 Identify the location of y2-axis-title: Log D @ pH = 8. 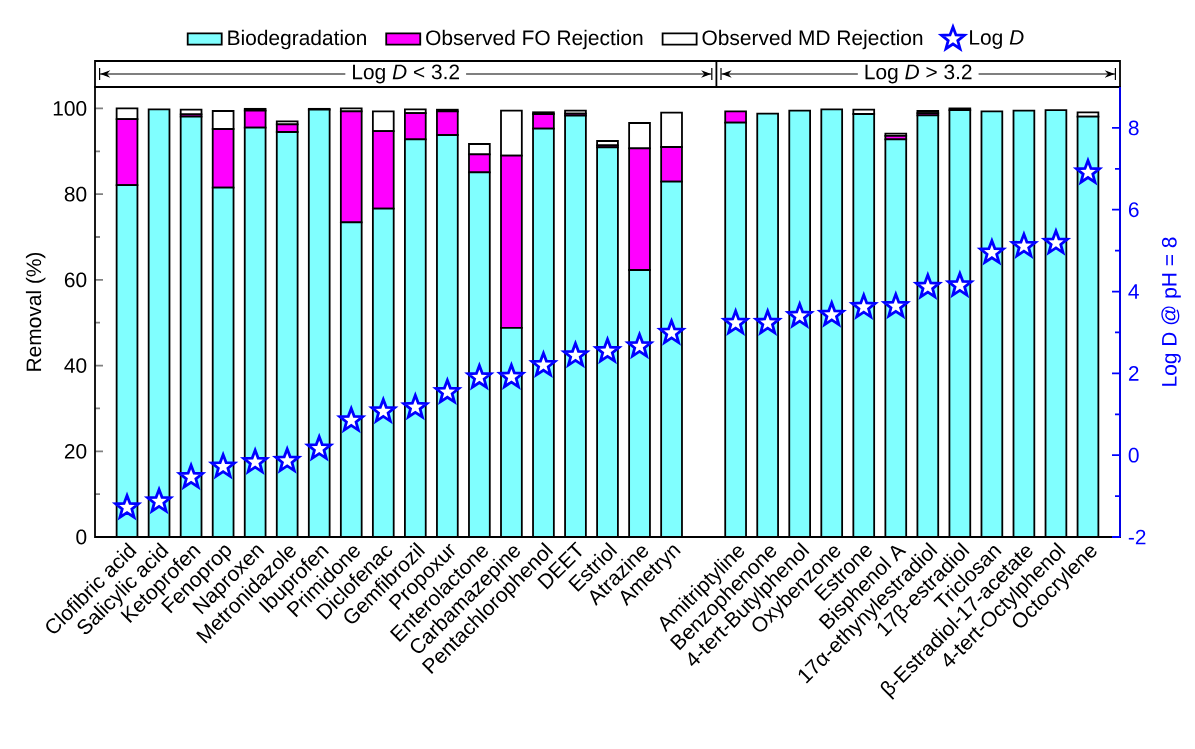
(1171, 311).